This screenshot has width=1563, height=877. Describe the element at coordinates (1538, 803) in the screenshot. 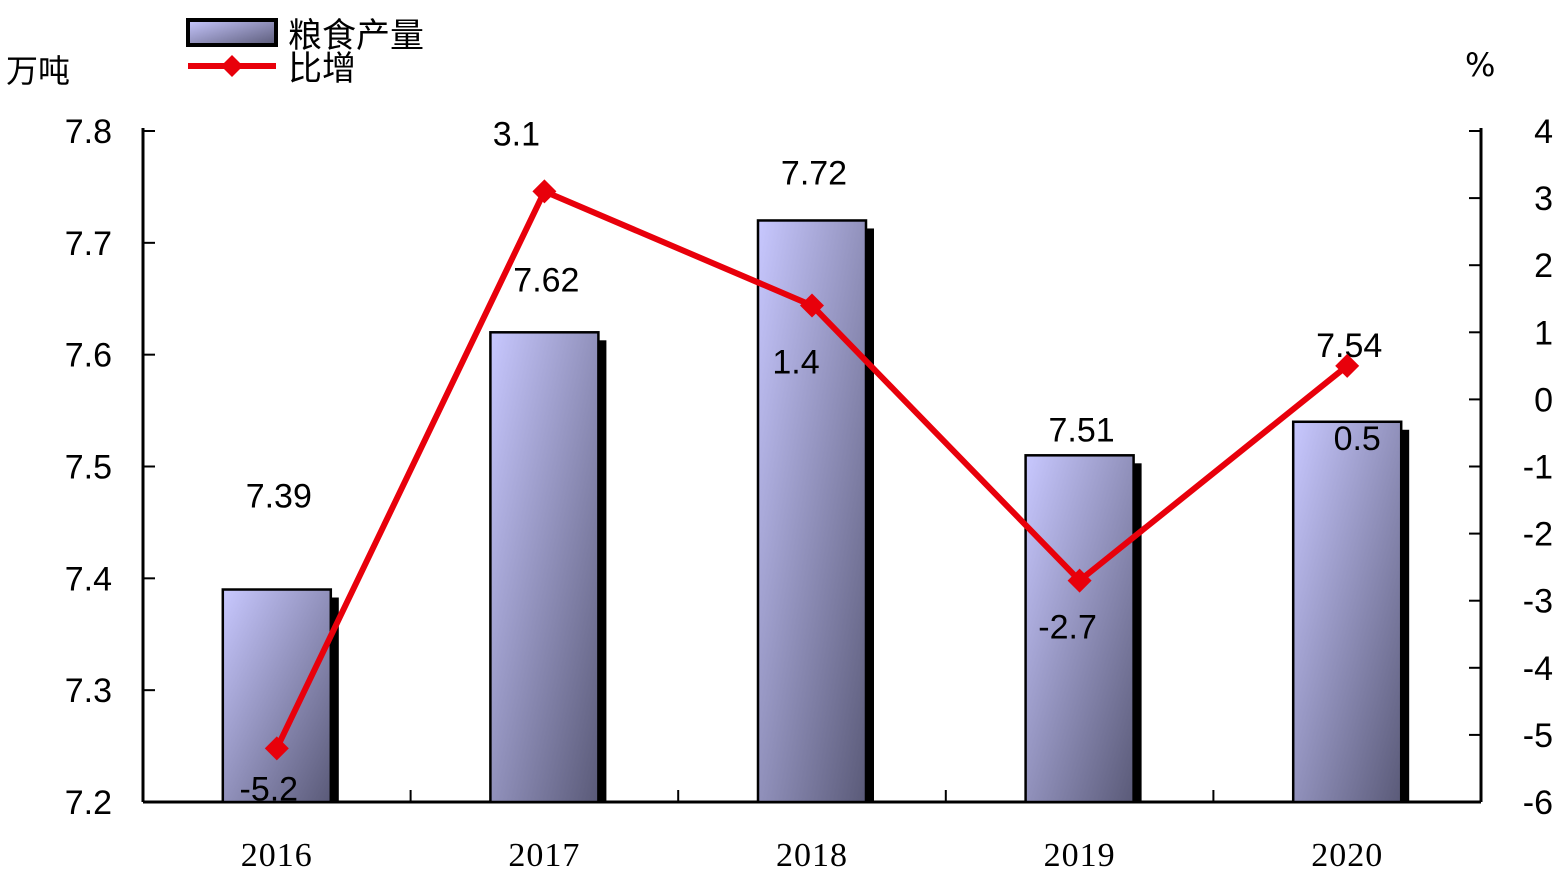

I see `right-tick-label: -6` at that location.